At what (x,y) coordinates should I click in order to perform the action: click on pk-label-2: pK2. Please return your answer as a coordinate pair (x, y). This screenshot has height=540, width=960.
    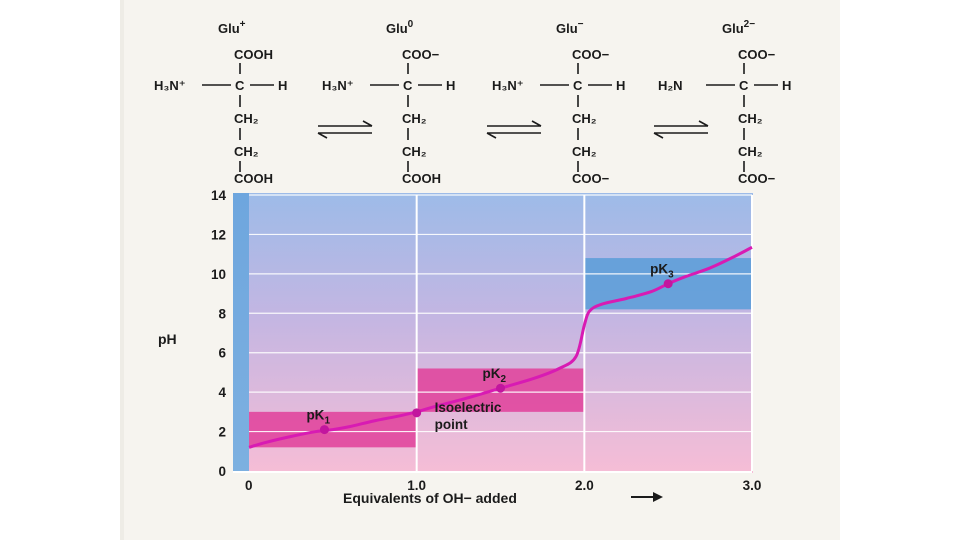
    Looking at the image, I should click on (495, 375).